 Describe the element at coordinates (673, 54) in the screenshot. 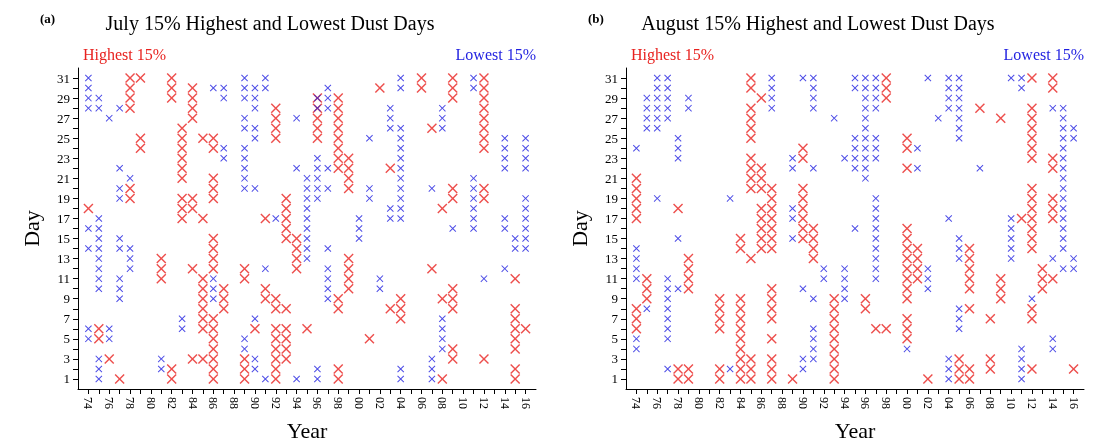

I see `text: Highest 15%` at that location.